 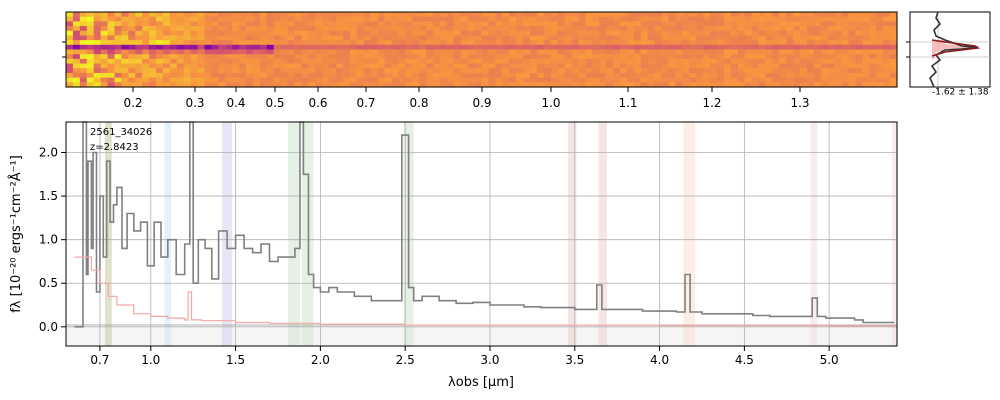 I want to click on heatmap-xtick-label: 0.6, so click(x=317, y=103).